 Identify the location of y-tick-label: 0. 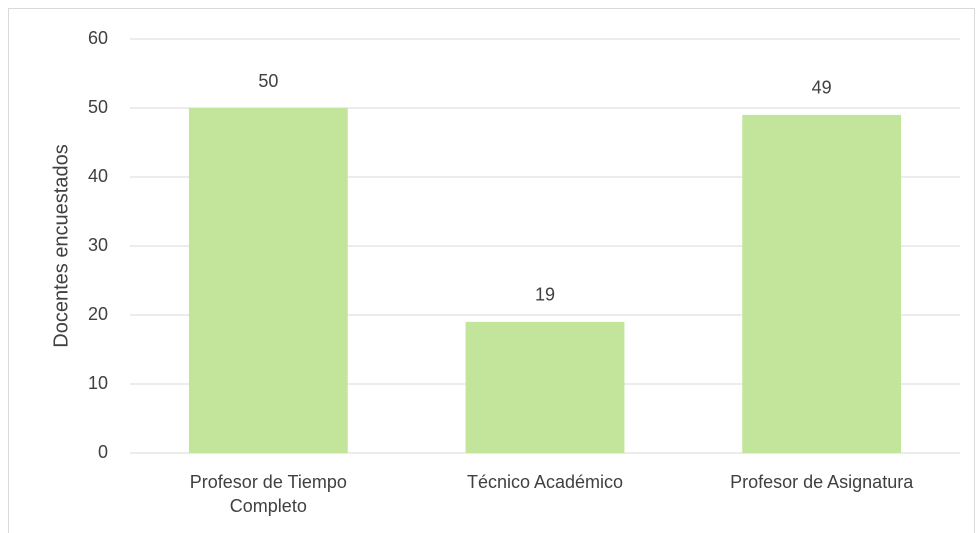
(103, 452).